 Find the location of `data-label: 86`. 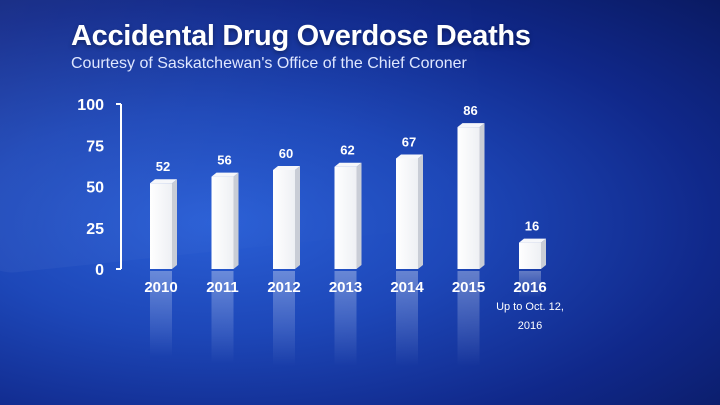

data-label: 86 is located at coordinates (470, 110).